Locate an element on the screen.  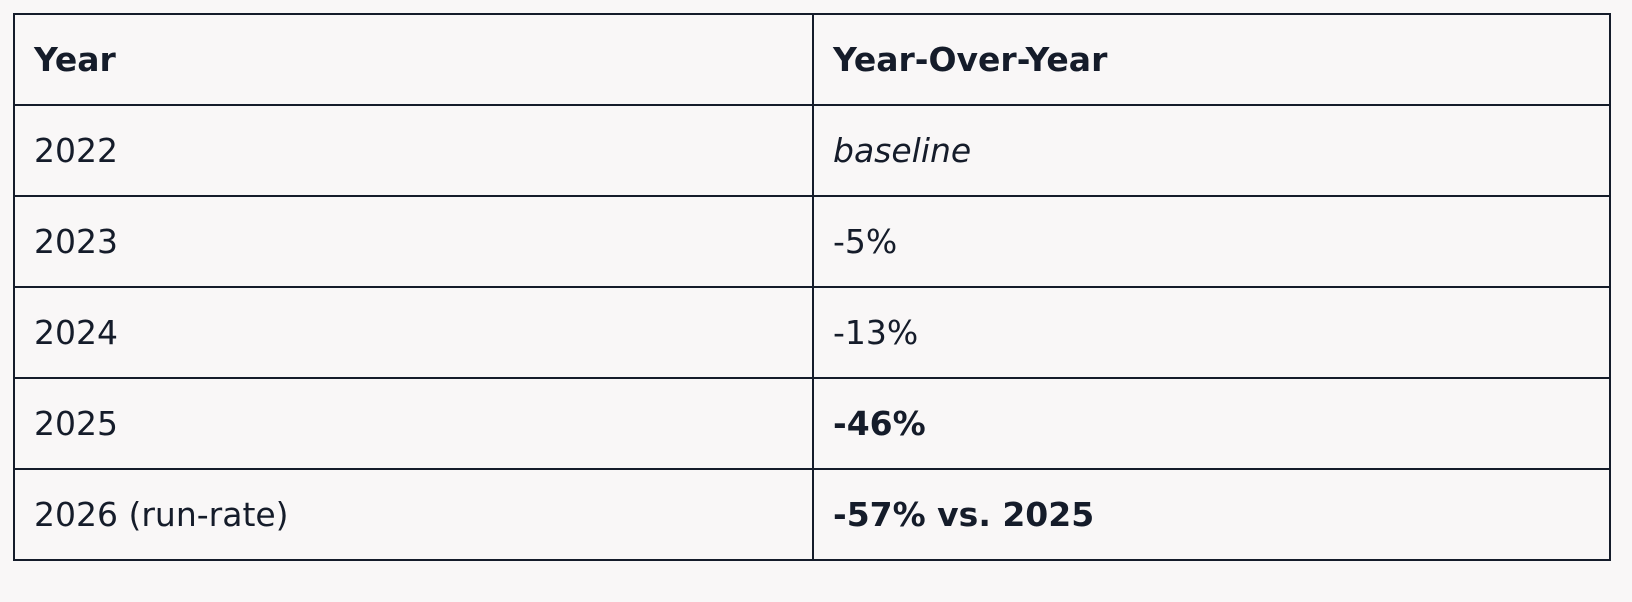
change-cell: -13% is located at coordinates (1211, 332).